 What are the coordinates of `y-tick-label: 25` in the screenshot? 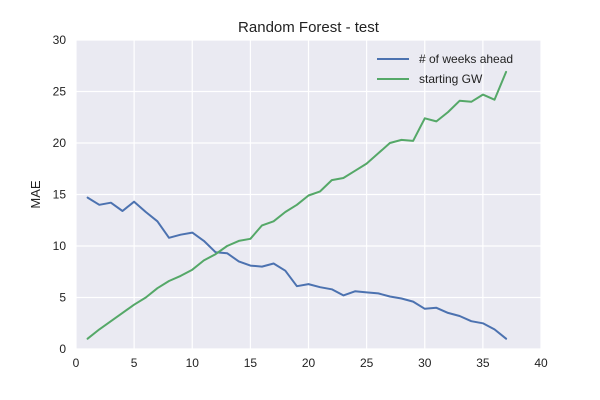 It's located at (60, 92).